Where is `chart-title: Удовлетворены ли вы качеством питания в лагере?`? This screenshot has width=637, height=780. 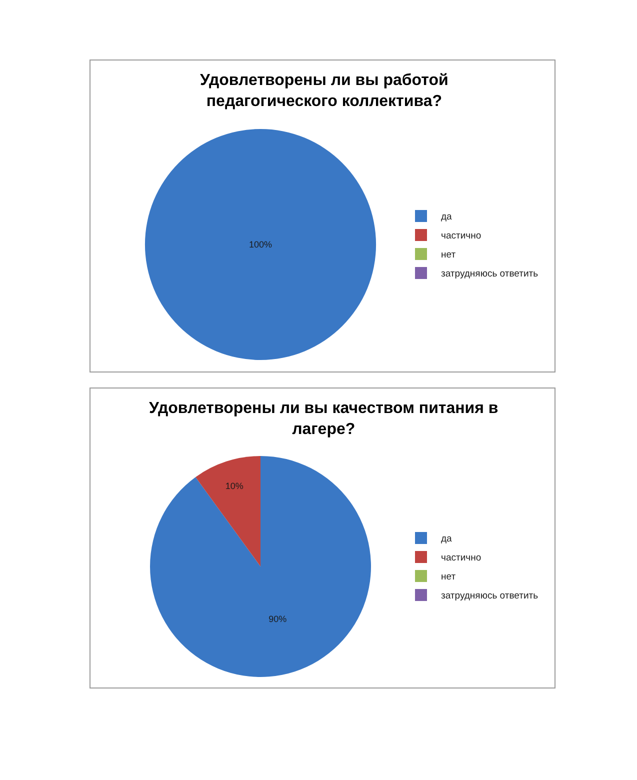
chart-title: Удовлетворены ли вы качеством питания в лагере? is located at coordinates (323, 419).